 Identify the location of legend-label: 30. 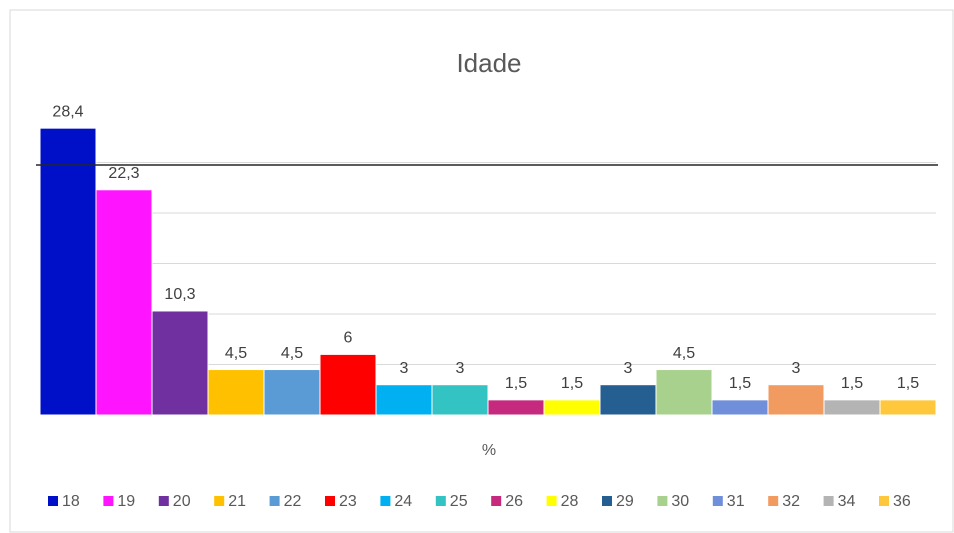
(680, 501).